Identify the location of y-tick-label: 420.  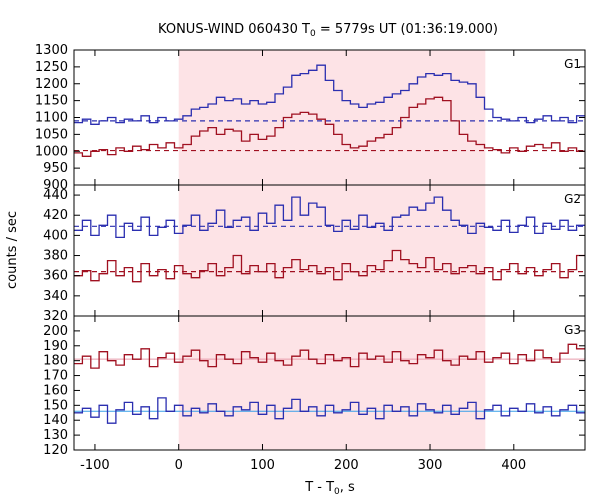
(55, 215).